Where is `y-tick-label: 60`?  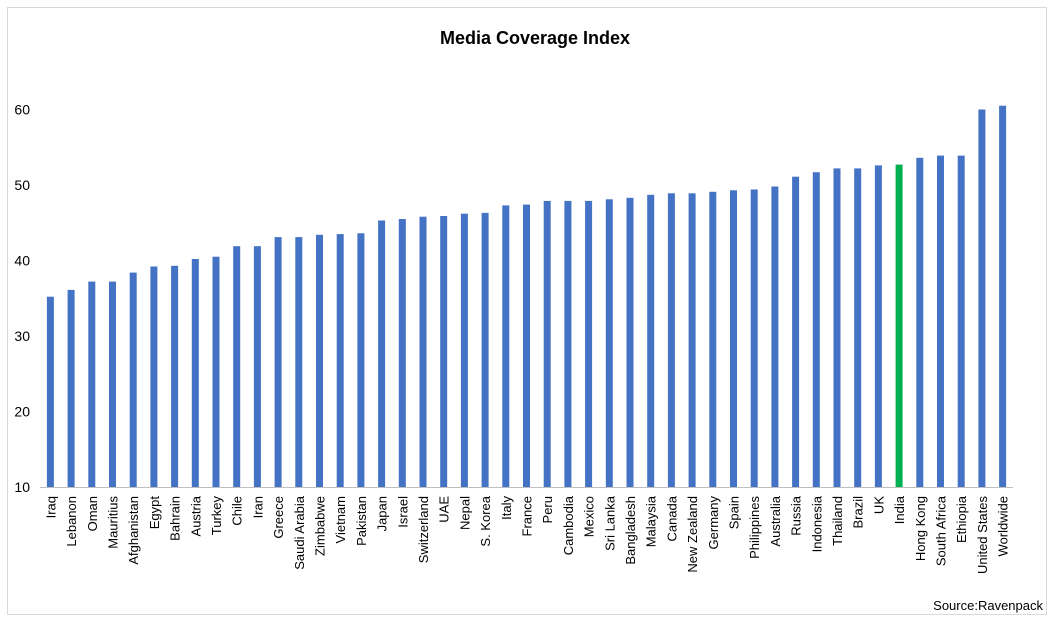
y-tick-label: 60 is located at coordinates (22, 110).